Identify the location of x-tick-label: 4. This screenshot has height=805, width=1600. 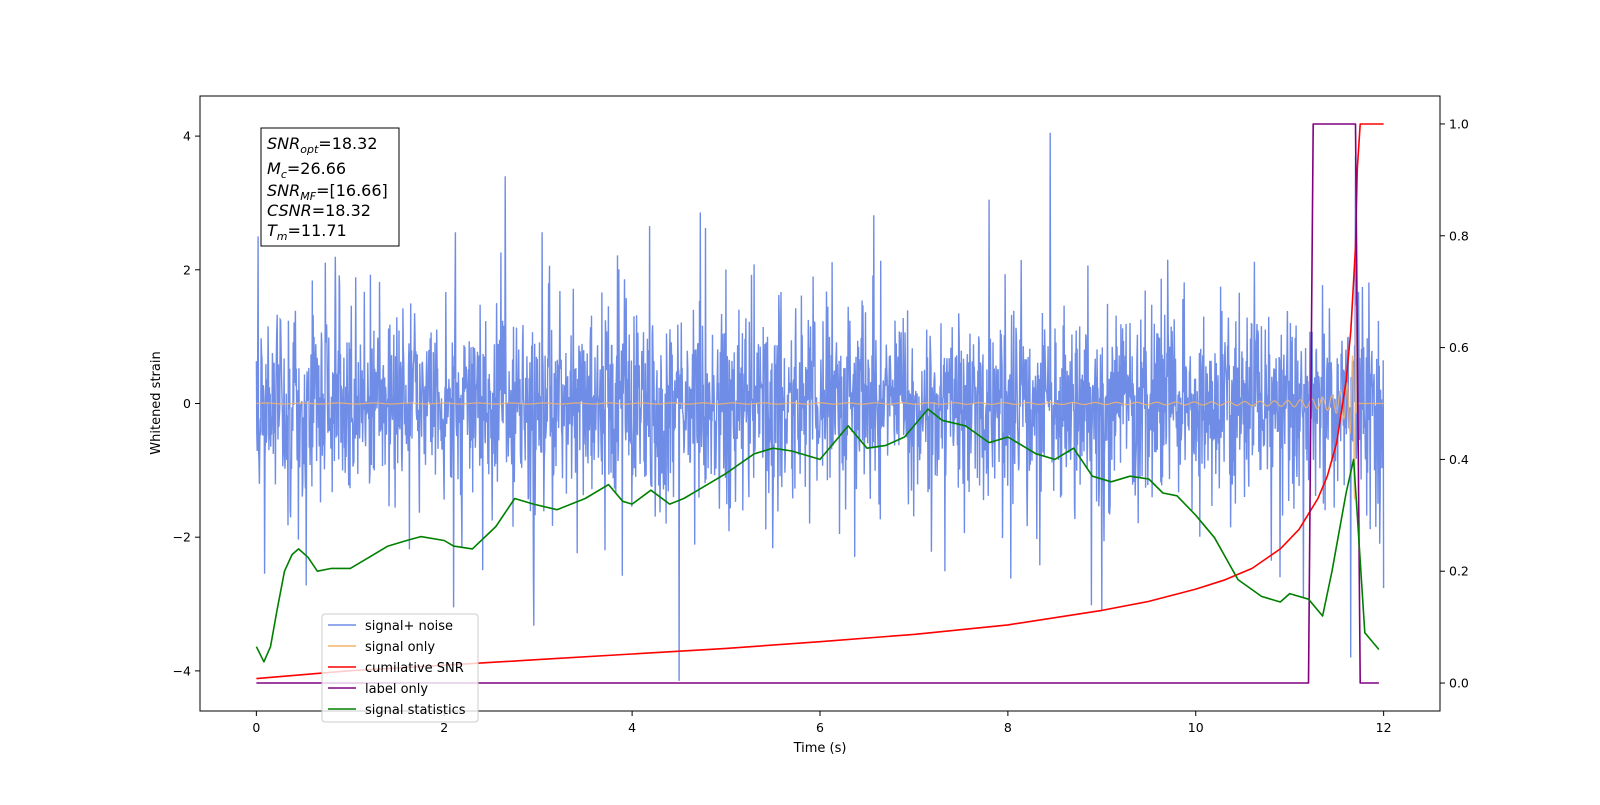
(632, 727).